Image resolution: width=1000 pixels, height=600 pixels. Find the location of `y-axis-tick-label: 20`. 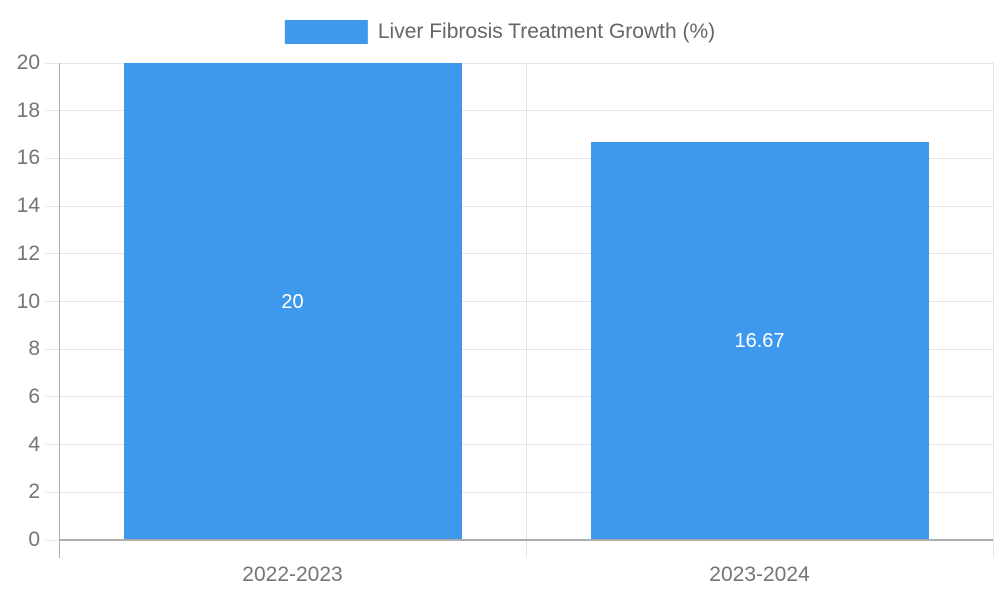

y-axis-tick-label: 20 is located at coordinates (28, 62).